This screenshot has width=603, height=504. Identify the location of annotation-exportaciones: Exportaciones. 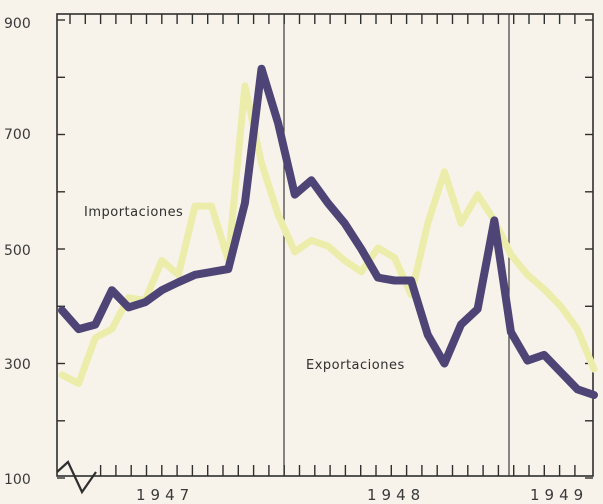
(355, 365).